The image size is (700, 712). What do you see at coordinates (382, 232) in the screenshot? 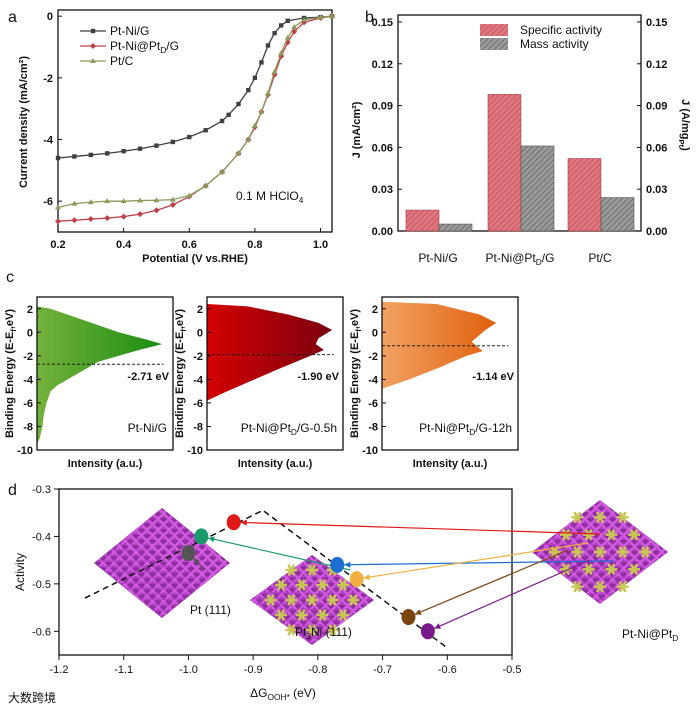
I see `y-tick-label: 0.00` at bounding box center [382, 232].